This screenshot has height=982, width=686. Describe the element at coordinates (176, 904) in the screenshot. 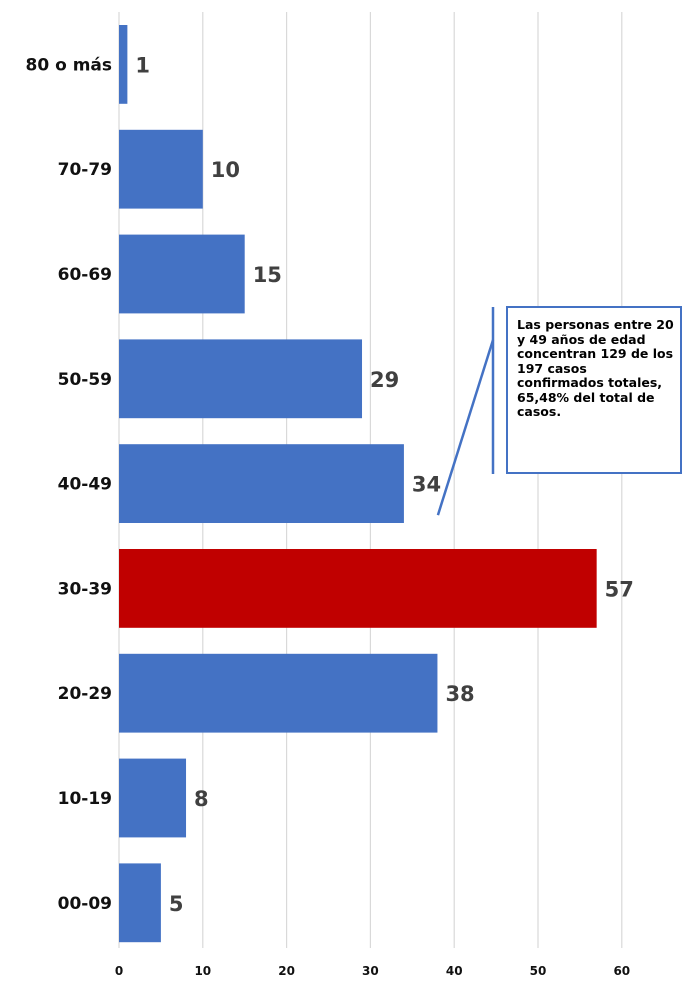

I see `value-label: 5` at that location.